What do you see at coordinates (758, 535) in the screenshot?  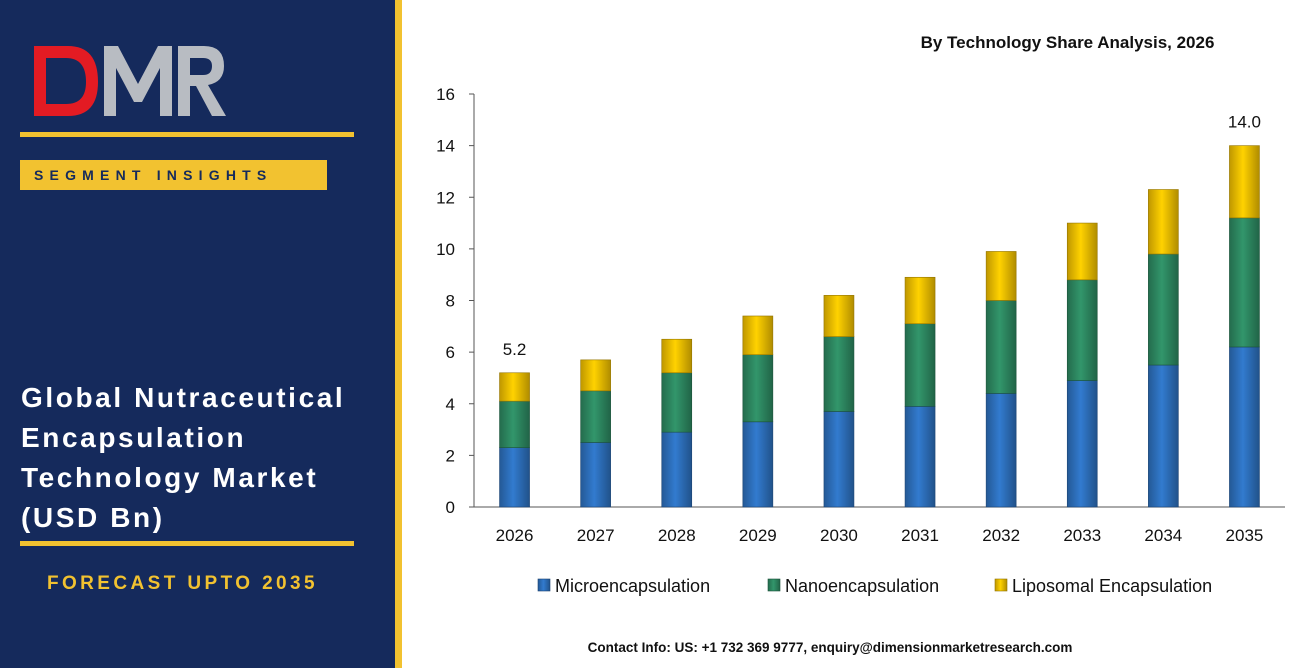 I see `x-tick-label: 2029` at bounding box center [758, 535].